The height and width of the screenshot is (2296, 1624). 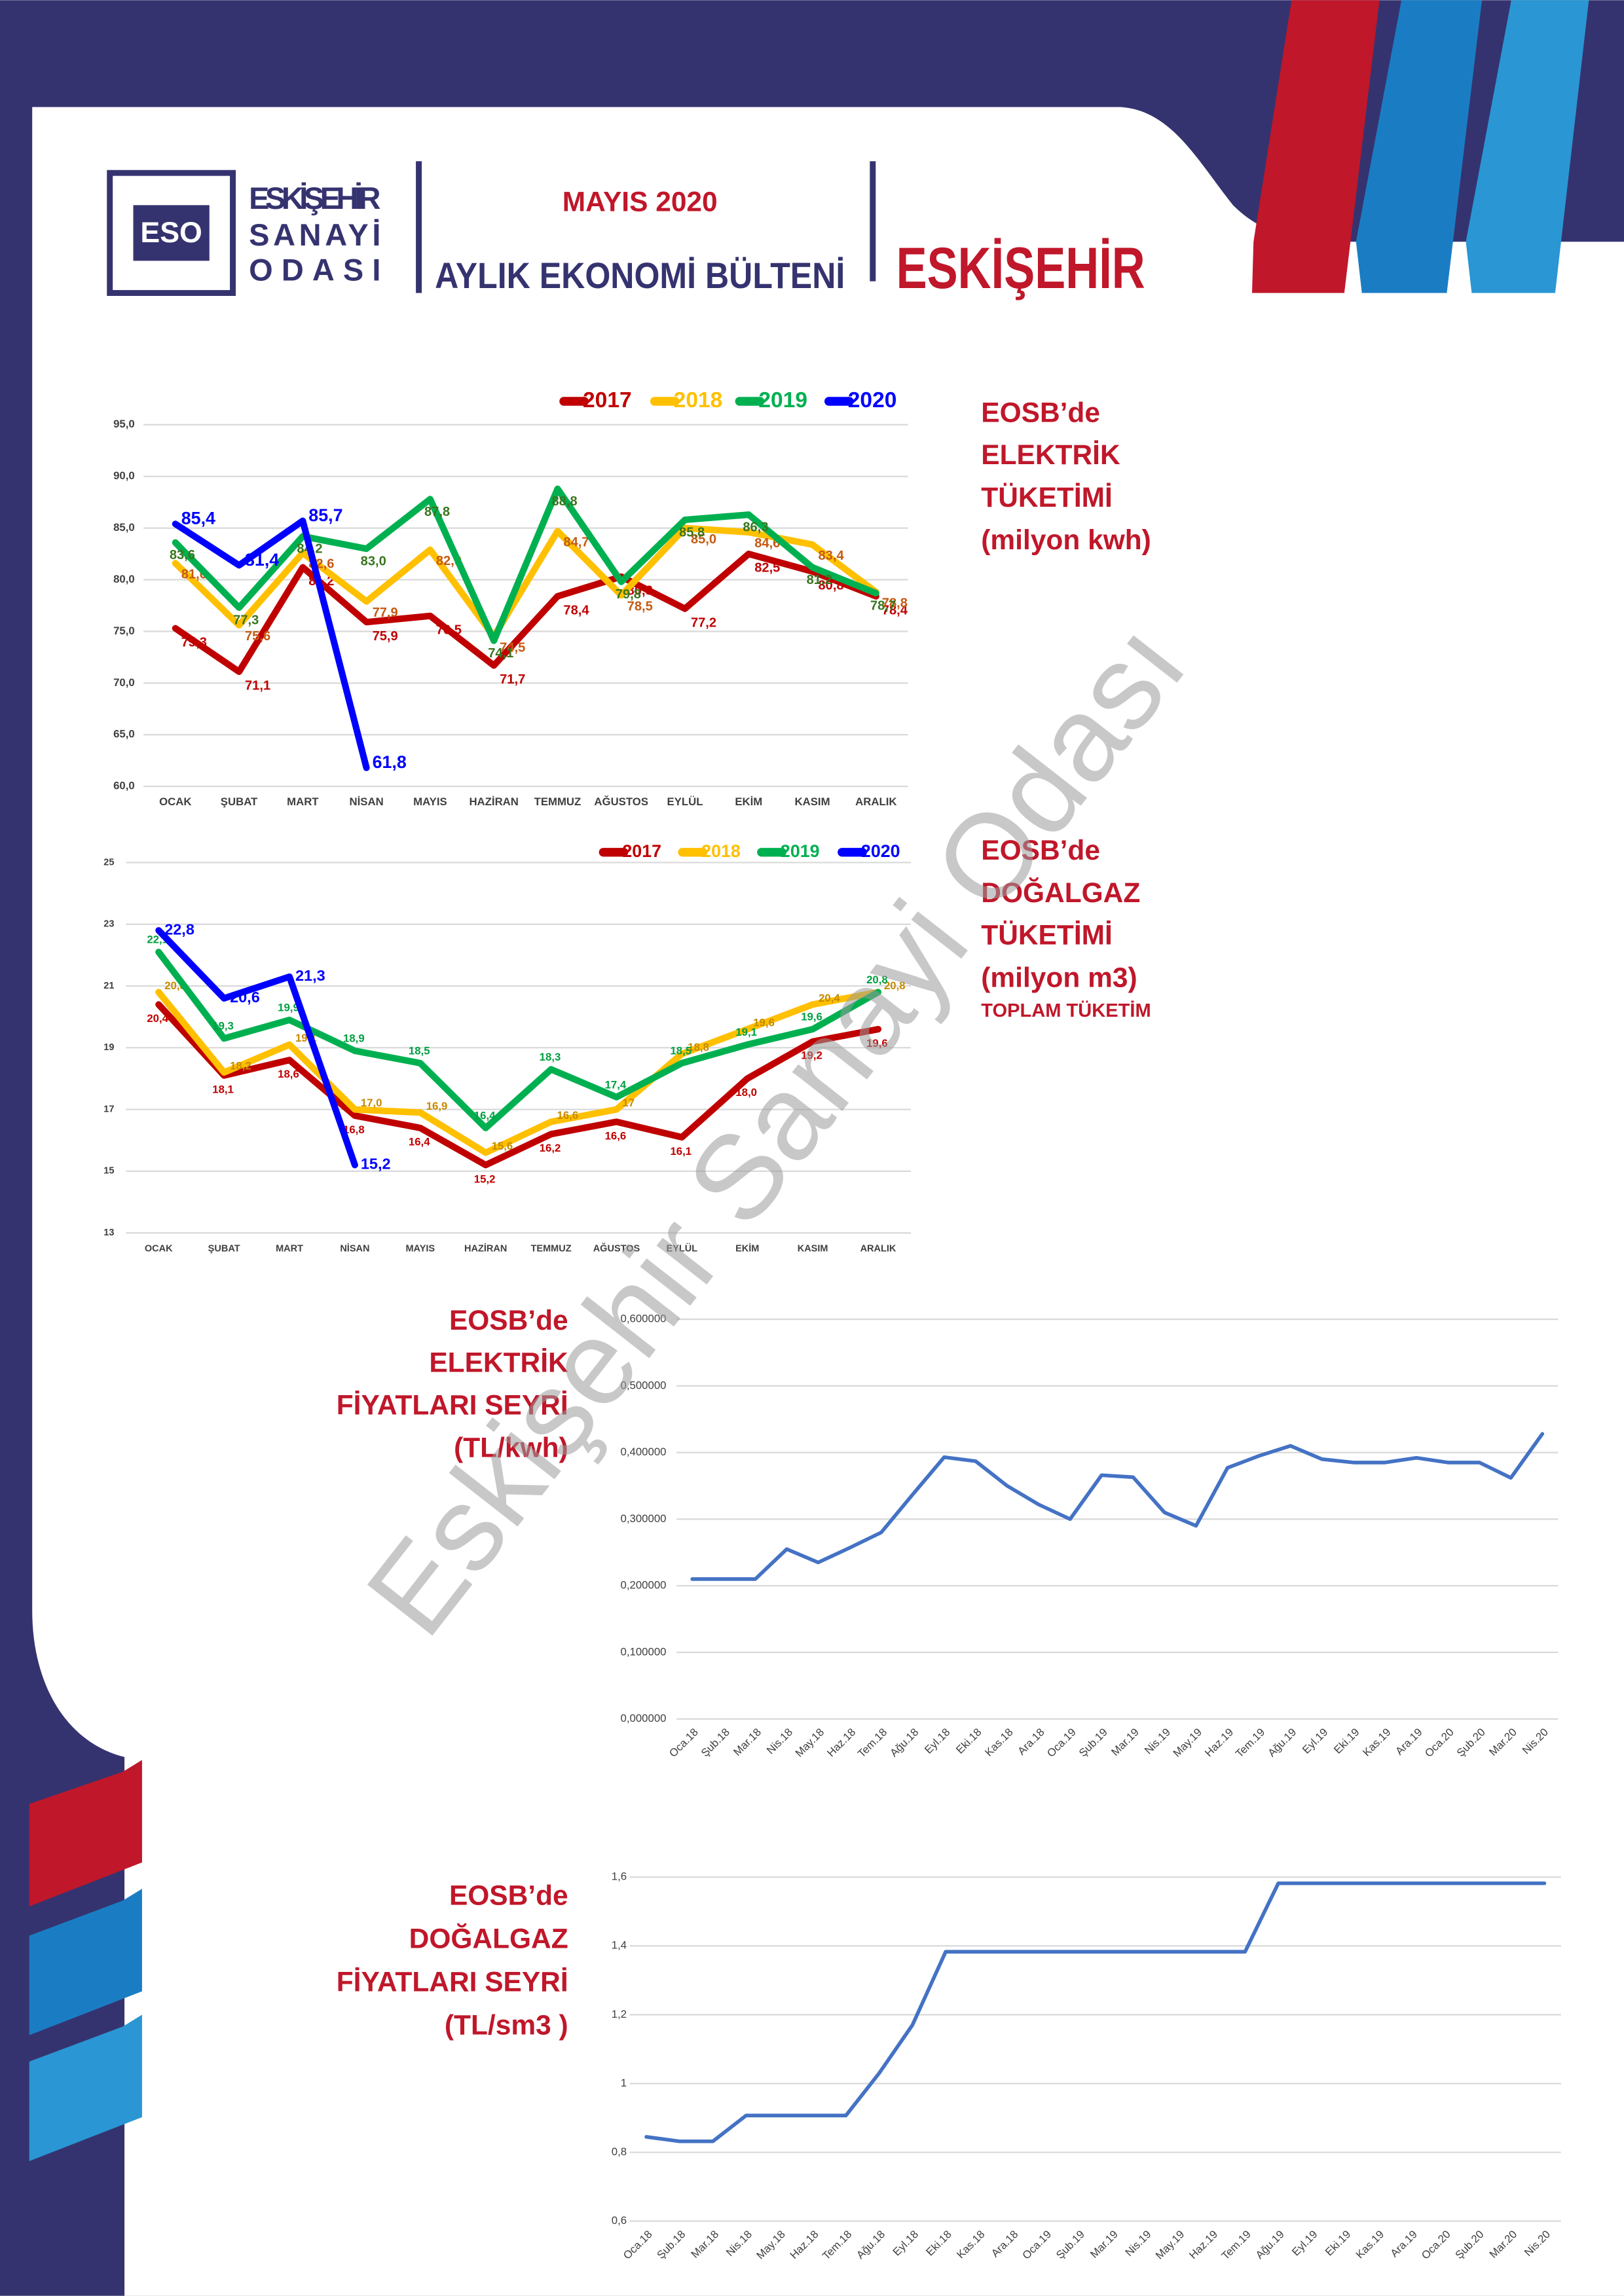 I want to click on data-label: 74,5, so click(x=512, y=648).